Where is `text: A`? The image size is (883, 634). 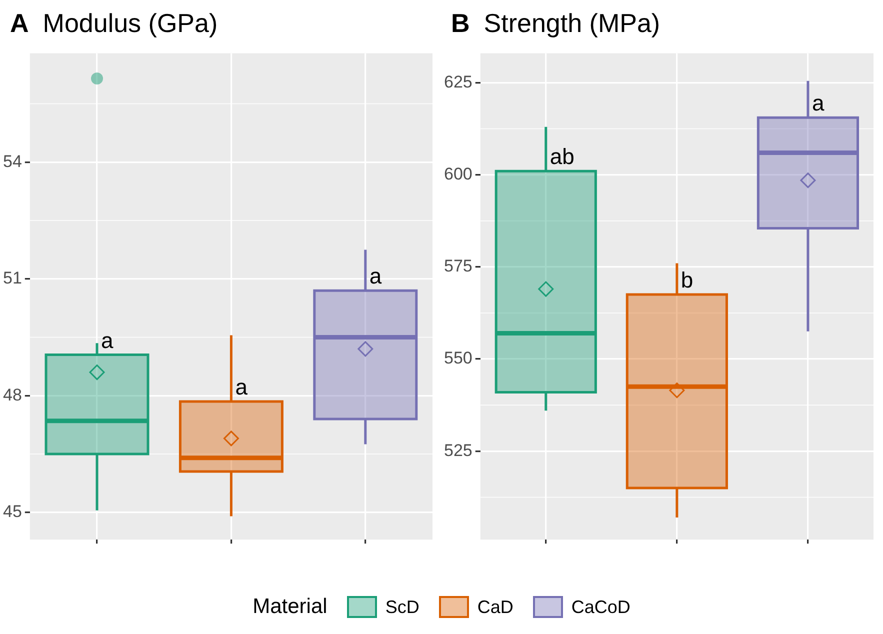
text: A is located at coordinates (19, 23).